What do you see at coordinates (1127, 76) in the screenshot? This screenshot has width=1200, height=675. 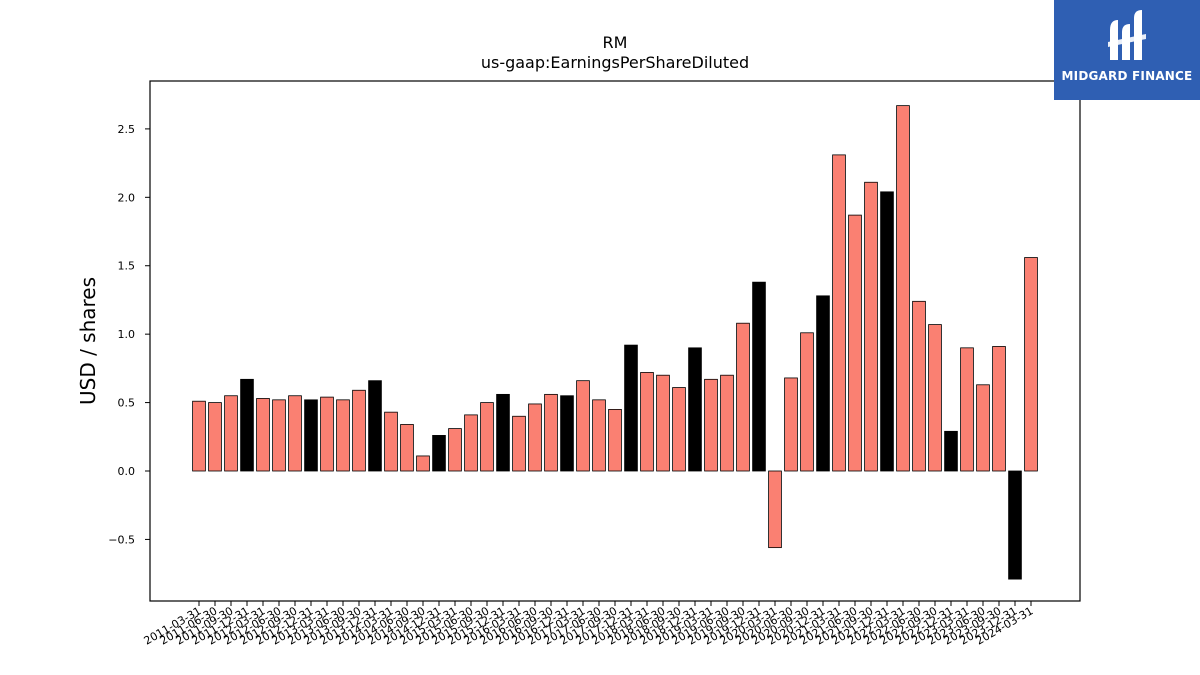 I see `logo-text: MIDGARD FINANCE` at bounding box center [1127, 76].